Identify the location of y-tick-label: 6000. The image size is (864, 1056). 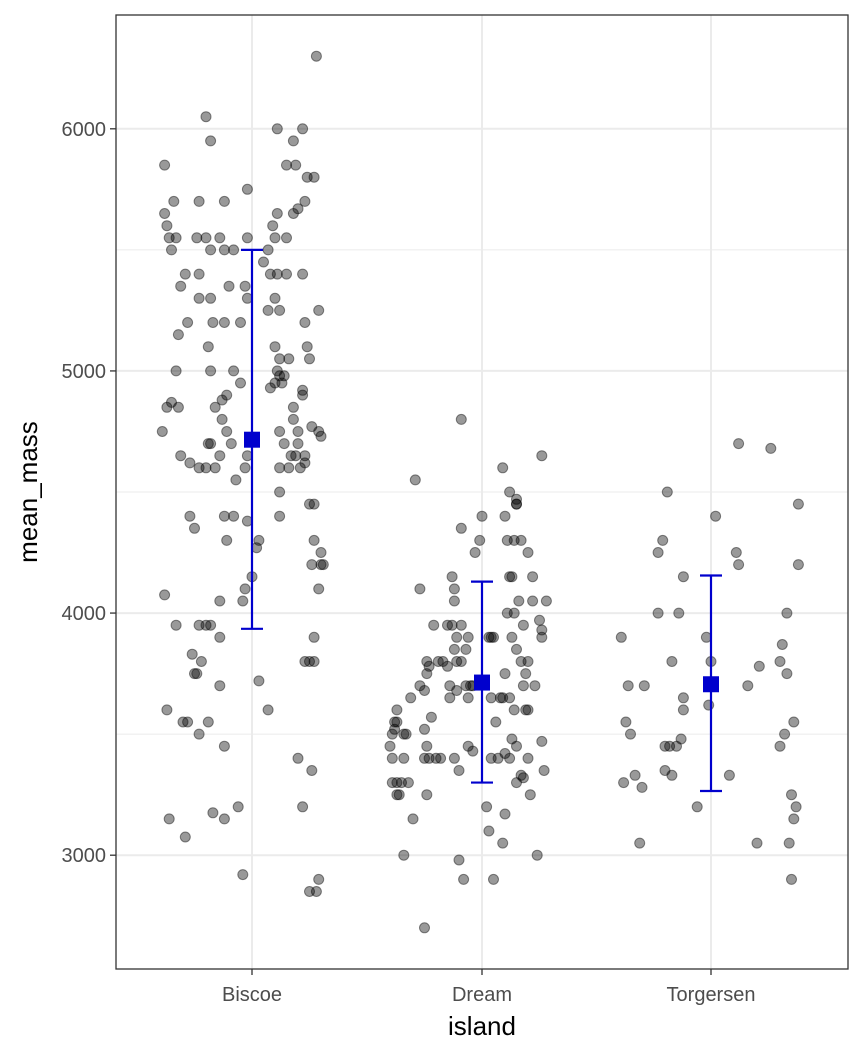
(84, 130).